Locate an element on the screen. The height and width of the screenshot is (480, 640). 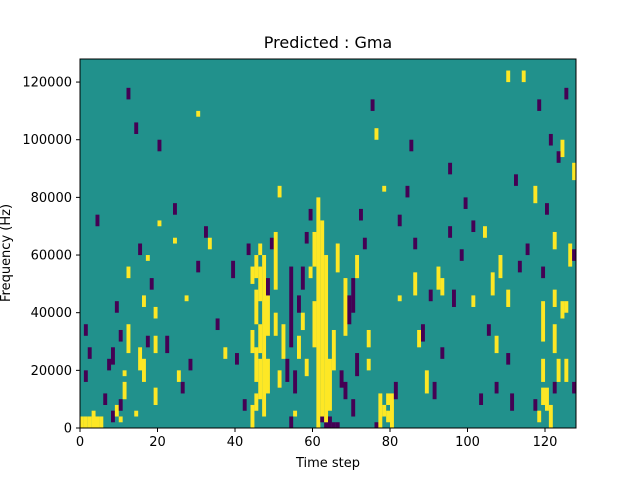
y-tick-label: 100000 is located at coordinates (47, 140).